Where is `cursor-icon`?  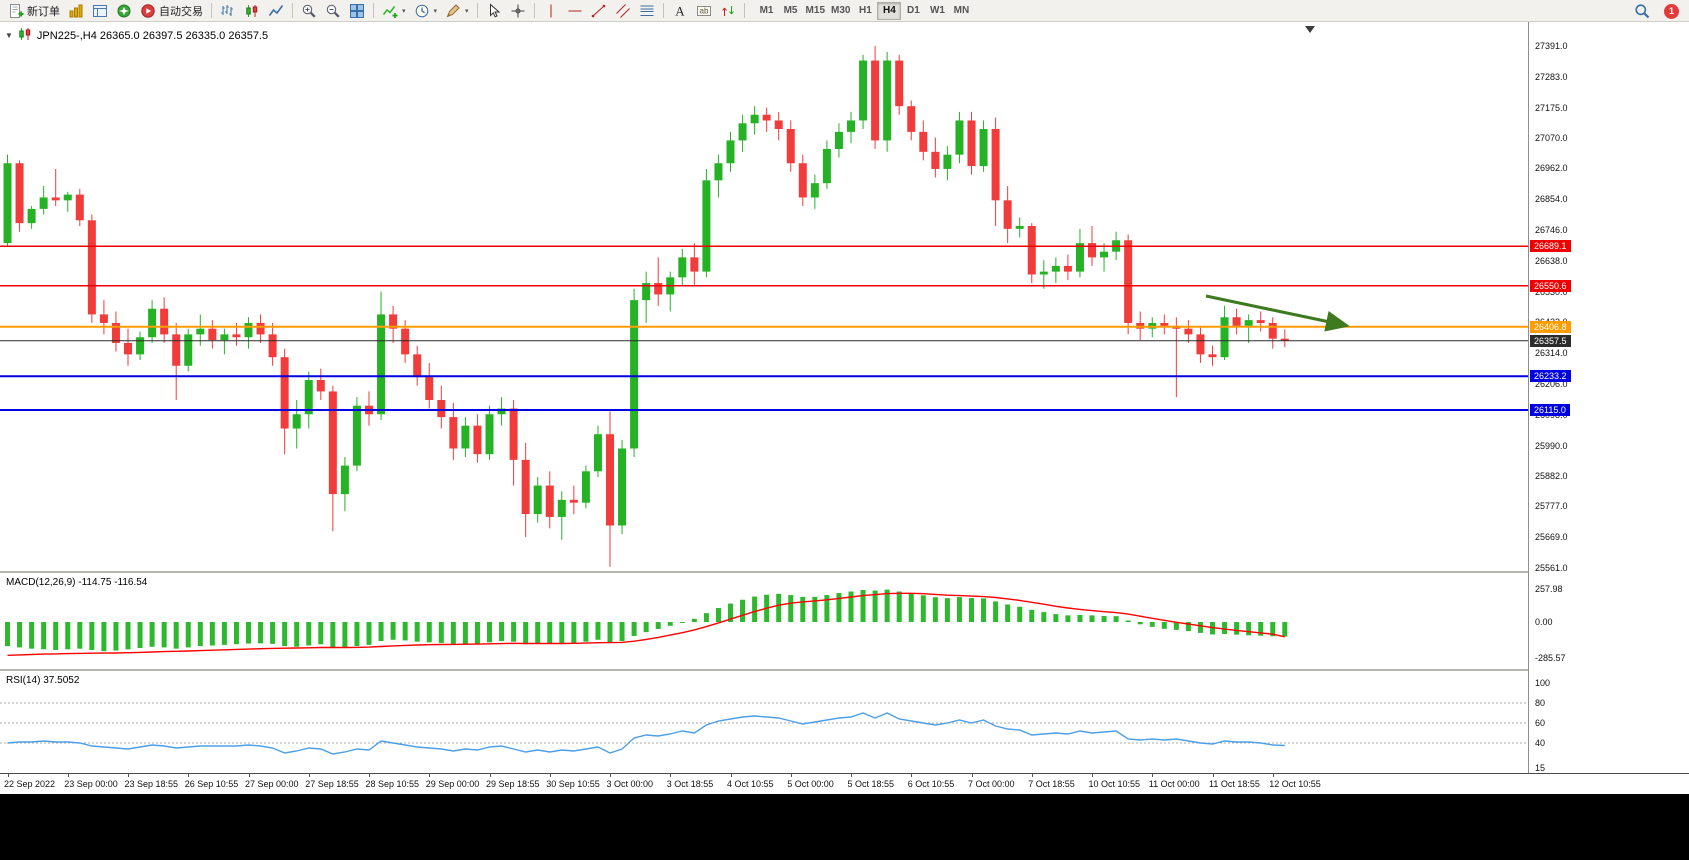 cursor-icon is located at coordinates (494, 10).